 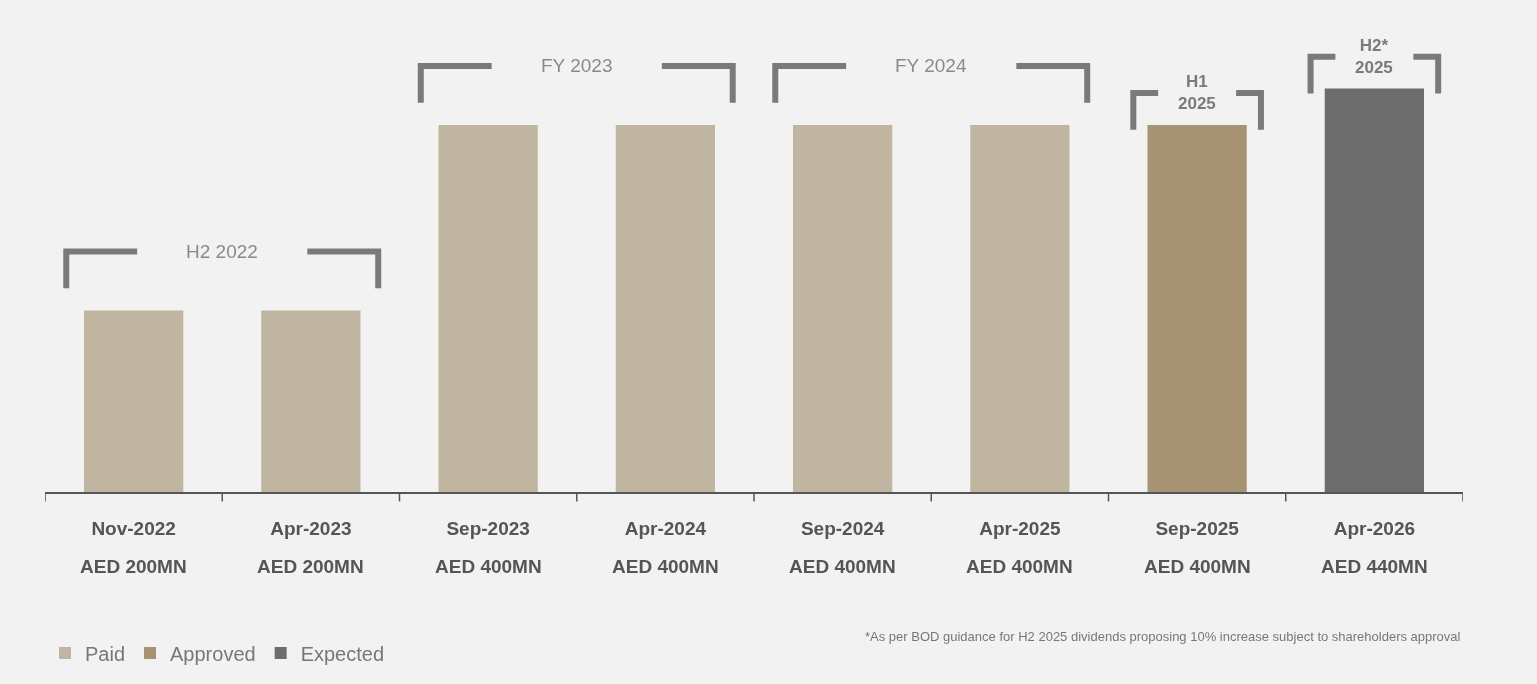 I want to click on text: *As per BOD guidance for H2 2025 dividends proposing 10% increase subject to shareholders approval, so click(x=1163, y=636).